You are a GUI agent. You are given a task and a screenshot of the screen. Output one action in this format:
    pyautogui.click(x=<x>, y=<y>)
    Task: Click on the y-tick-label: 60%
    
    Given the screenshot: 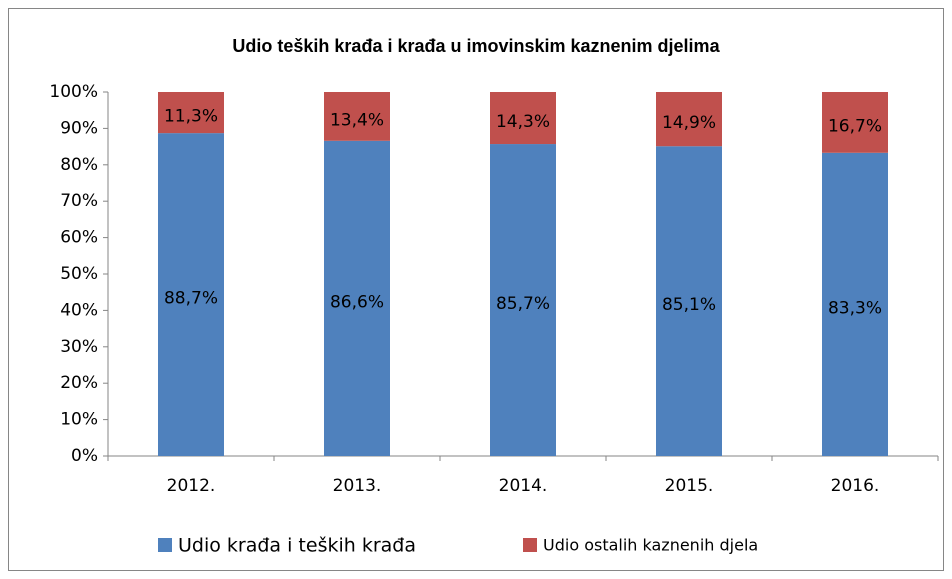 What is the action you would take?
    pyautogui.click(x=79, y=238)
    